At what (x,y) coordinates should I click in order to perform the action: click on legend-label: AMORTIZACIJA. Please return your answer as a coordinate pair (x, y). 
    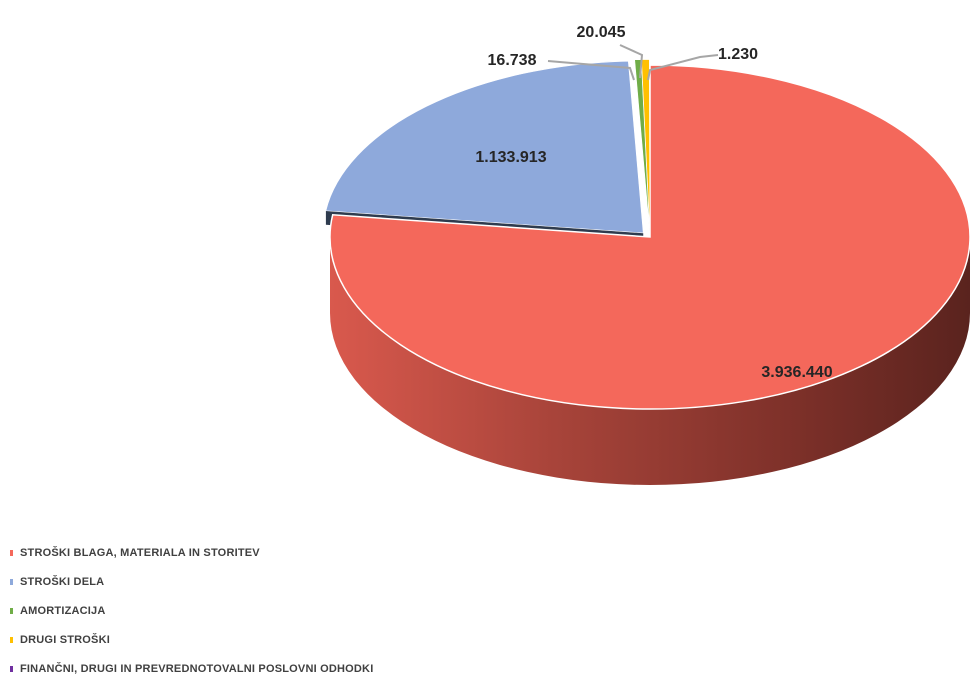
    Looking at the image, I should click on (63, 610).